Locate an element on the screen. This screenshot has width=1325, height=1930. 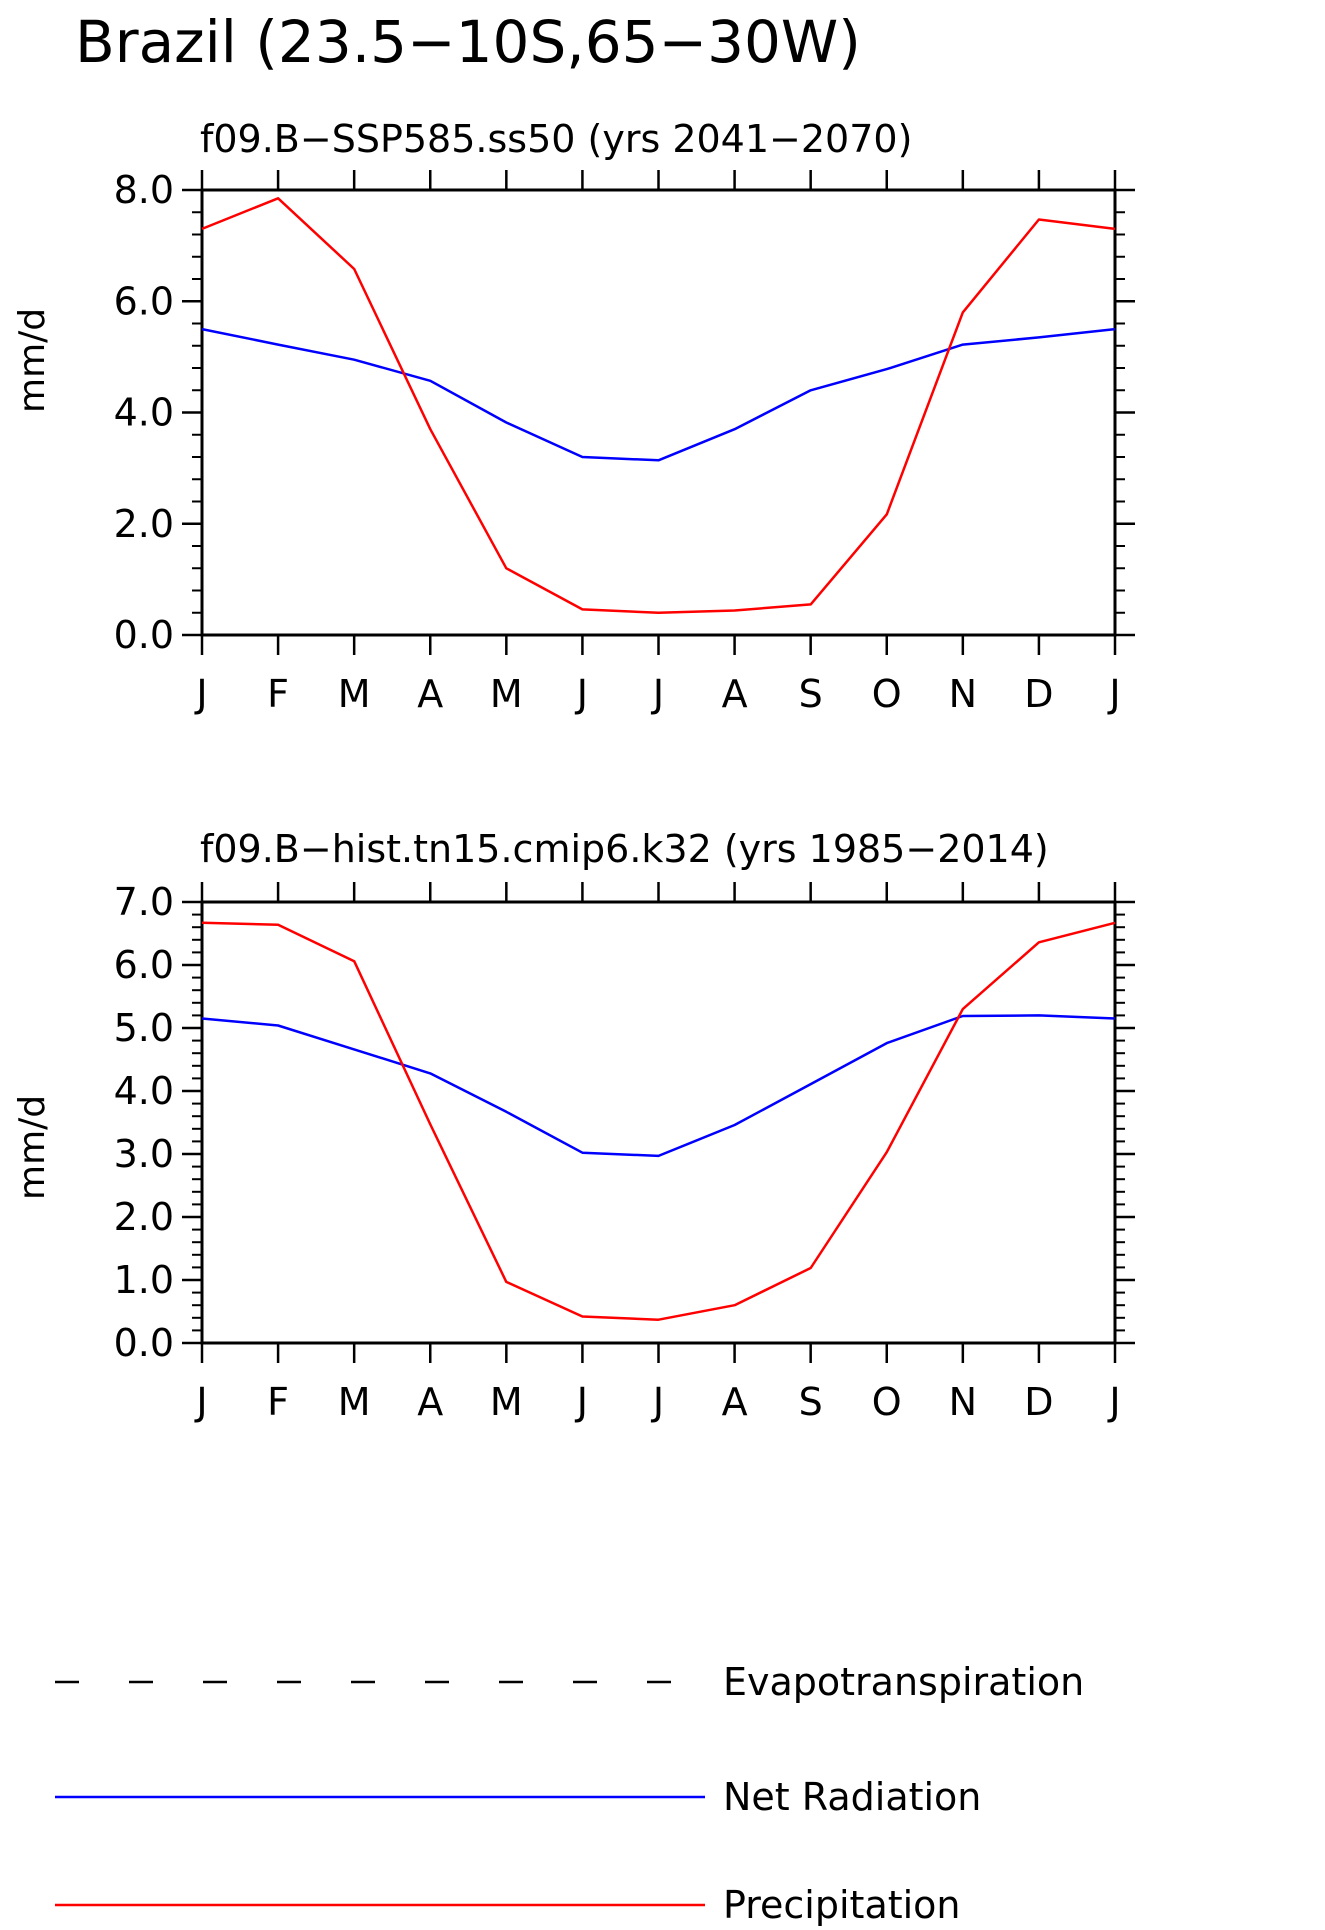
panel-top-xtick-label: D is located at coordinates (1038, 694).